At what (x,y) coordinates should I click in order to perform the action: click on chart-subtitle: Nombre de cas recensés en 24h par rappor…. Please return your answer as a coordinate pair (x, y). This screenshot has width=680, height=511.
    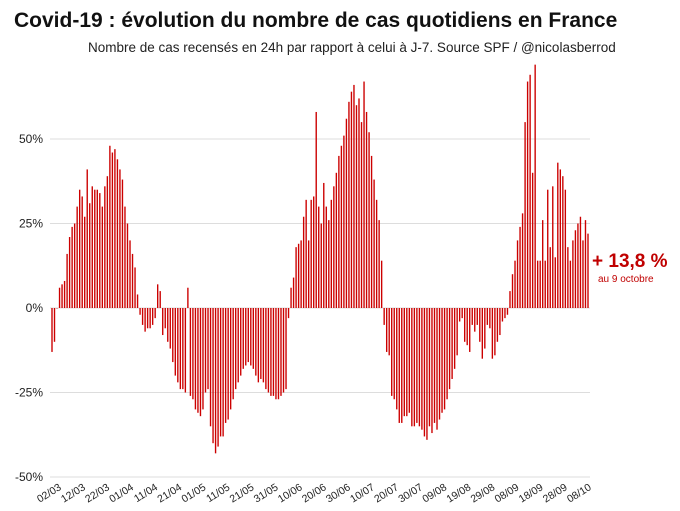
    Looking at the image, I should click on (352, 47).